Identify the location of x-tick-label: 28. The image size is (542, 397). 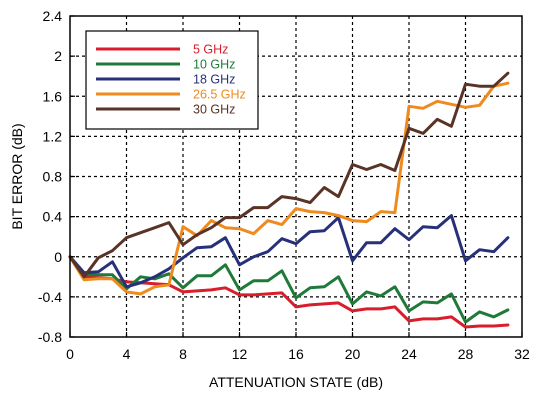
(466, 354).